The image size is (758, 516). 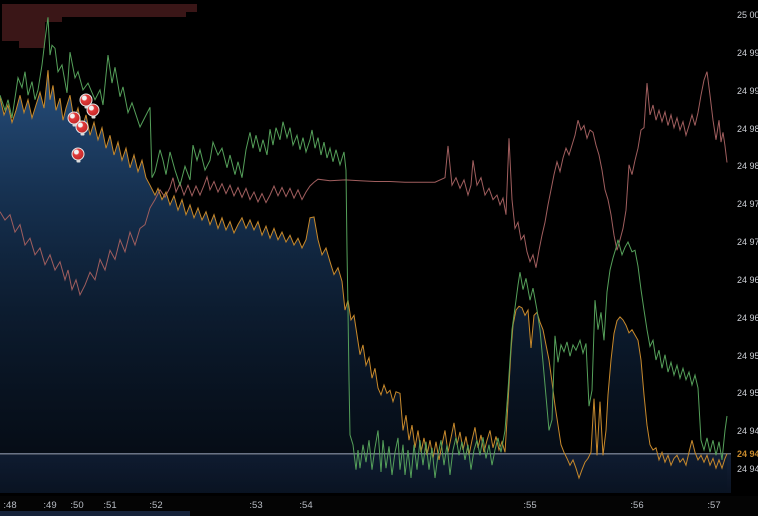 I want to click on price-axis-label: 24 945, so click(x=747, y=431).